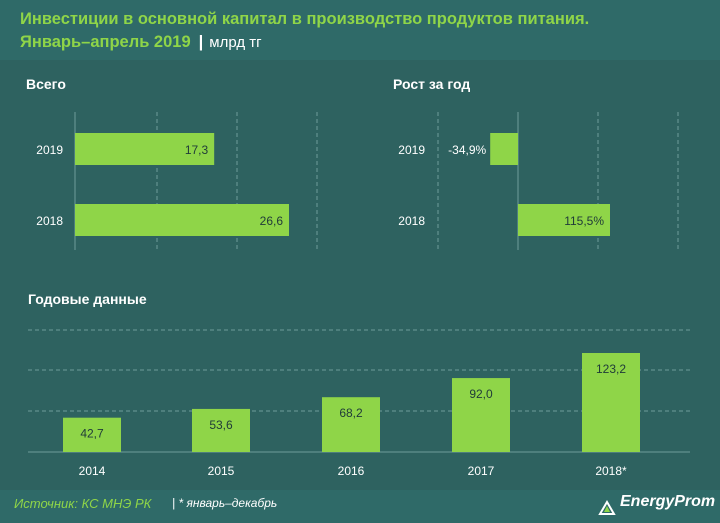 The height and width of the screenshot is (523, 720). What do you see at coordinates (611, 471) in the screenshot?
I see `category-label: 2018*` at bounding box center [611, 471].